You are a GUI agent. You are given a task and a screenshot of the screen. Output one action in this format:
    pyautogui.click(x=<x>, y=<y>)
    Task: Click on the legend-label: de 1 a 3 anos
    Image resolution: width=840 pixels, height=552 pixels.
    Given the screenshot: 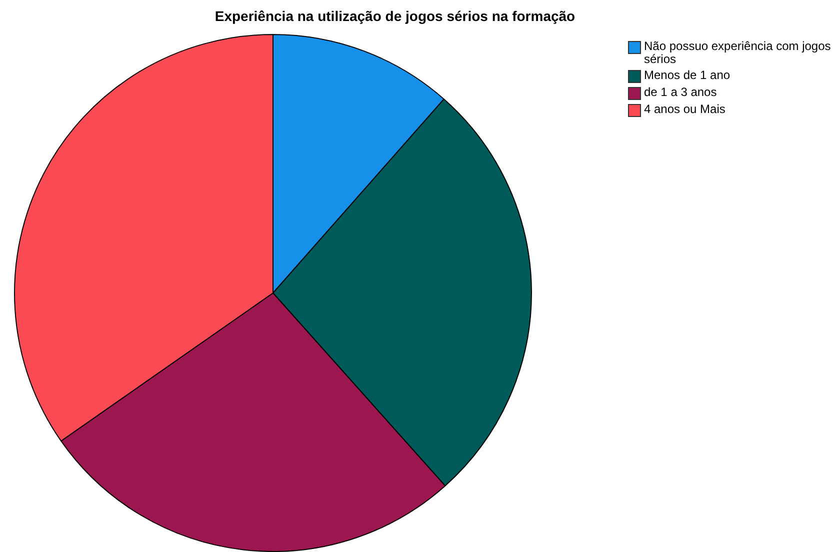 What is the action you would take?
    pyautogui.click(x=680, y=92)
    